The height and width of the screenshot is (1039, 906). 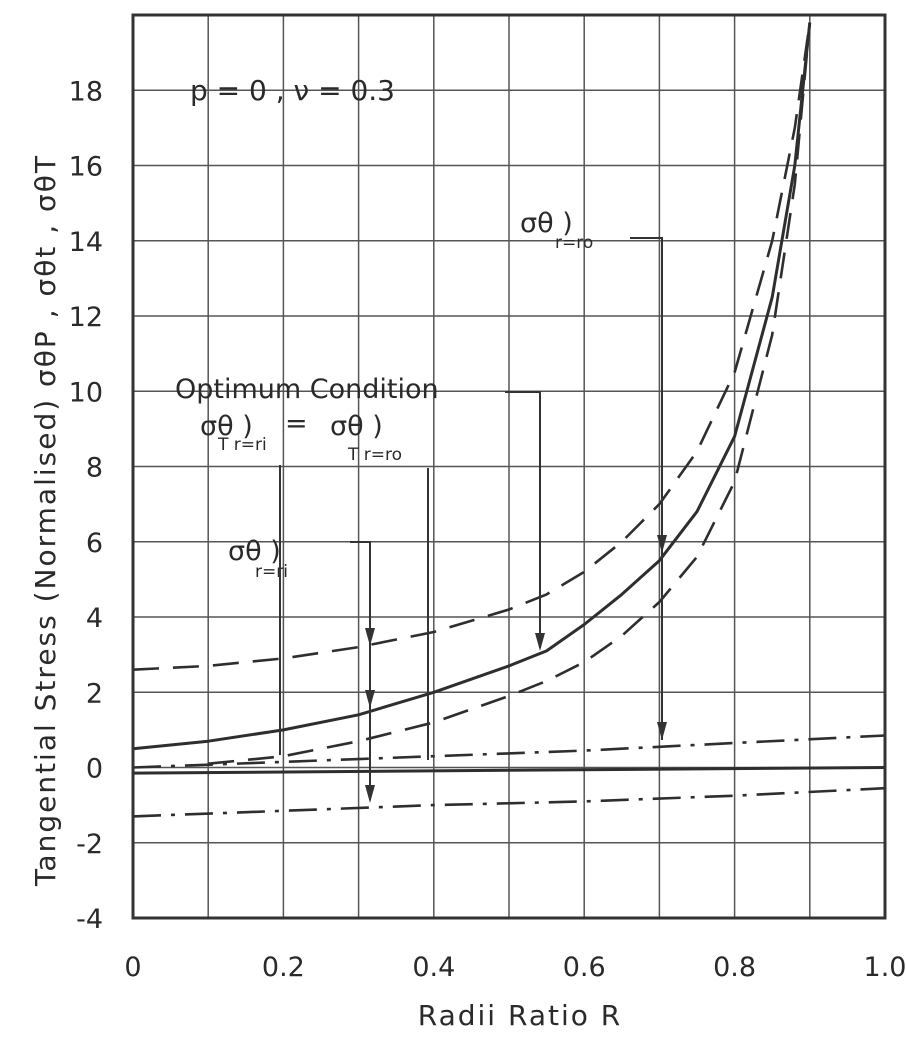 What do you see at coordinates (540, 642) in the screenshot?
I see `arrowhead-optimum` at bounding box center [540, 642].